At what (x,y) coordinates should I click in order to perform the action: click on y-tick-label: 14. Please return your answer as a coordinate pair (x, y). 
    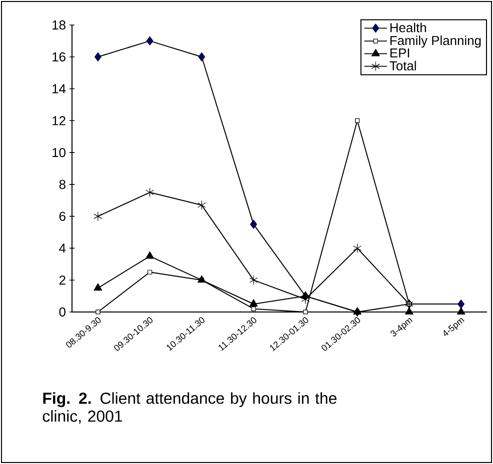
    Looking at the image, I should click on (59, 89).